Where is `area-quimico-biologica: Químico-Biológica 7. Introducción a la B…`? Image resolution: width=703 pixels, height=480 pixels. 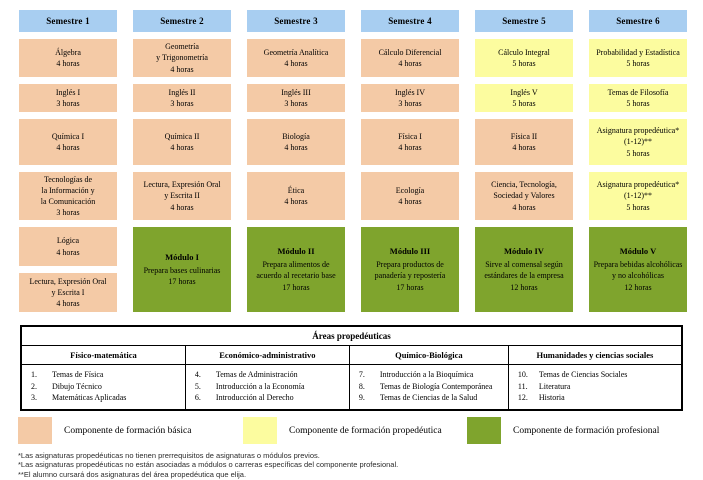
area-quimico-biologica: Químico-Biológica 7. Introducción a la B… is located at coordinates (429, 377).